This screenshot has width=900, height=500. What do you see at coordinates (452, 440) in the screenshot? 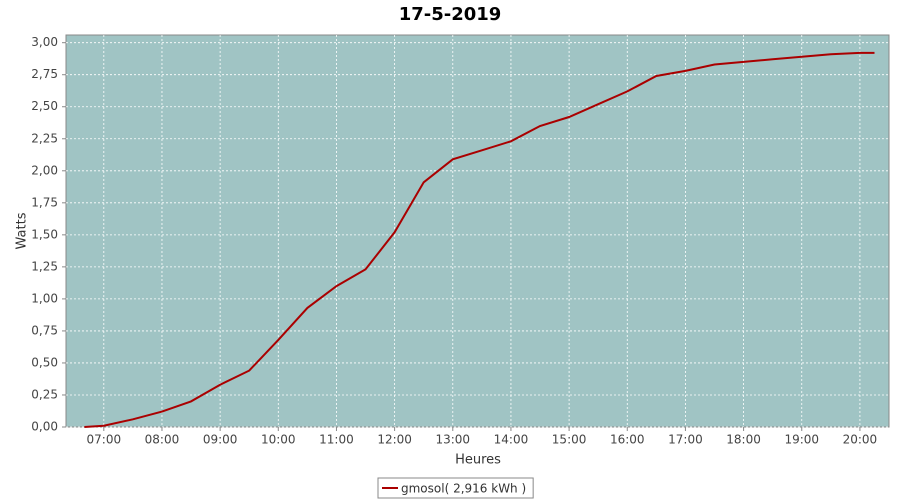
I see `x-tick-label: 13:00` at bounding box center [452, 440].